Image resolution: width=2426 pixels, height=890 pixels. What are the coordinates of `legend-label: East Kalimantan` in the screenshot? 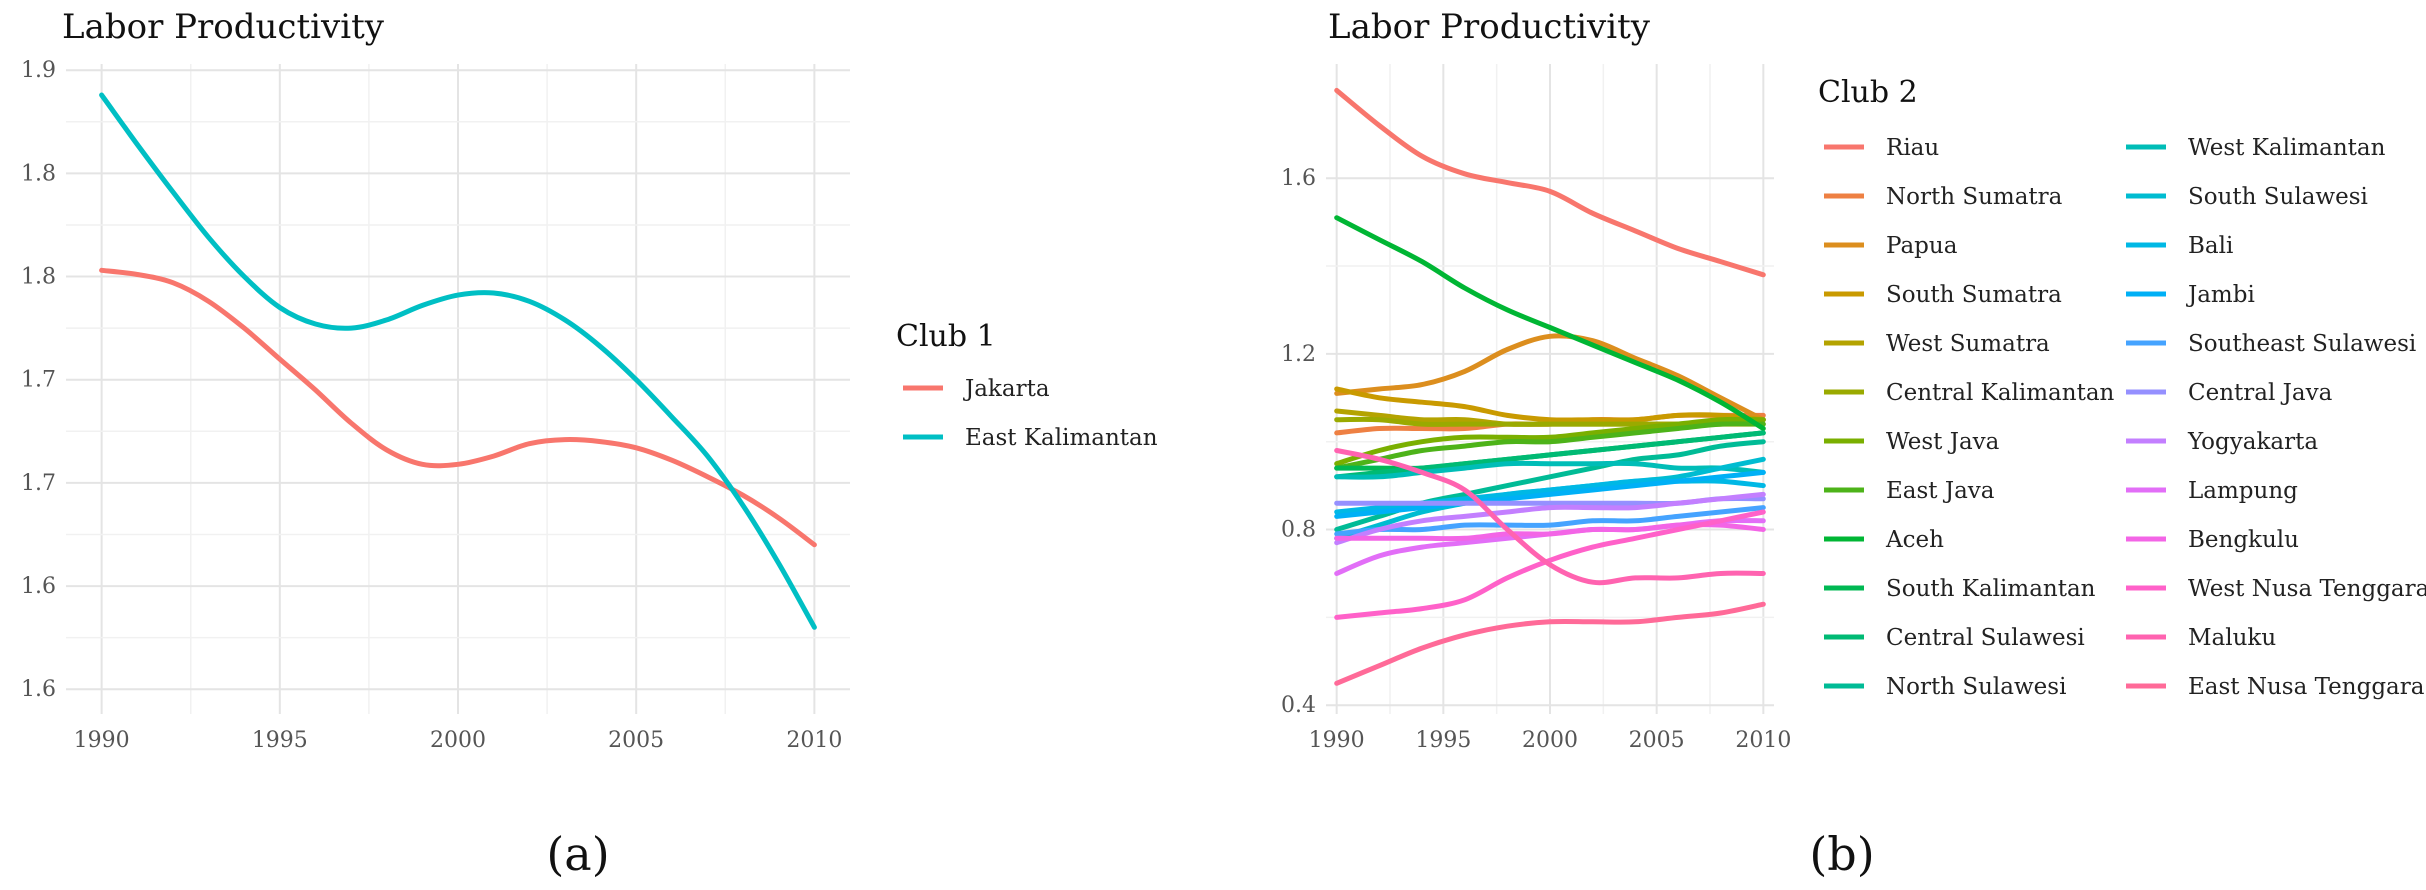 It's located at (1061, 438).